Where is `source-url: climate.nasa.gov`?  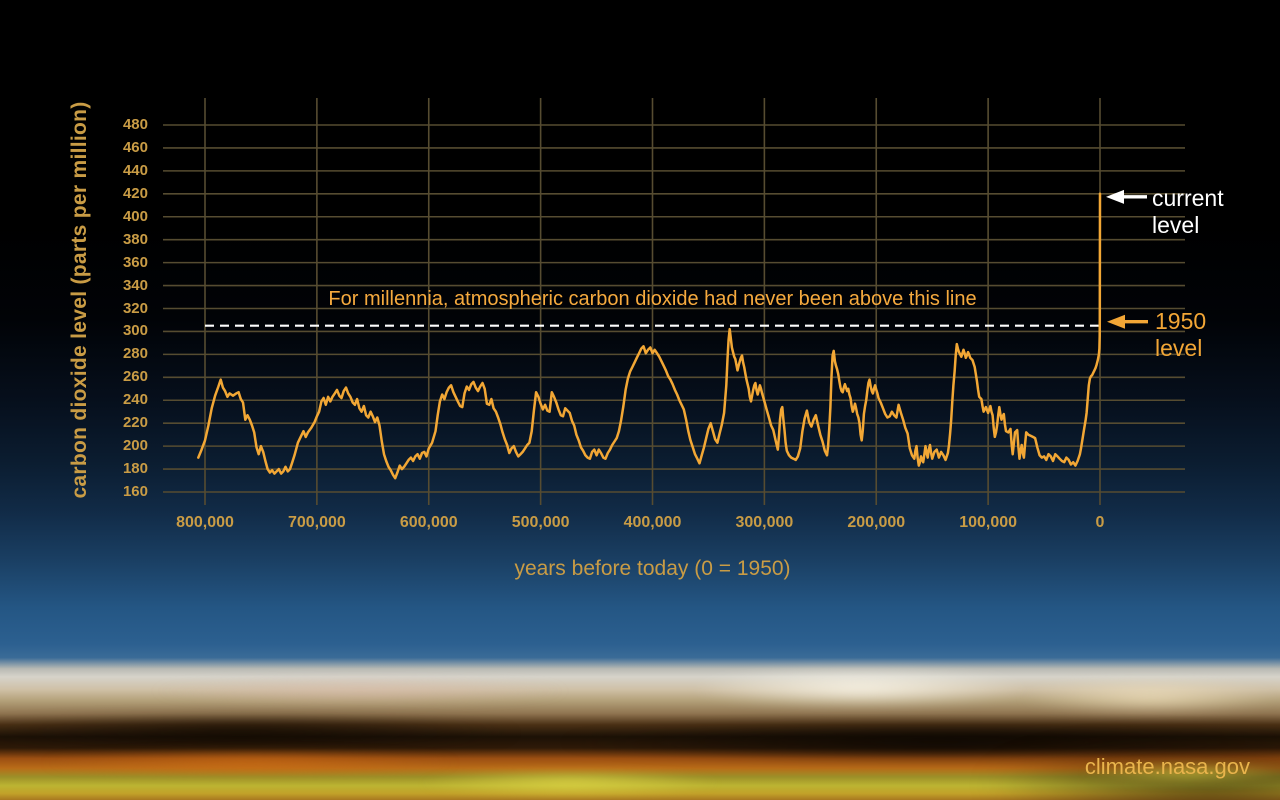 source-url: climate.nasa.gov is located at coordinates (1167, 766).